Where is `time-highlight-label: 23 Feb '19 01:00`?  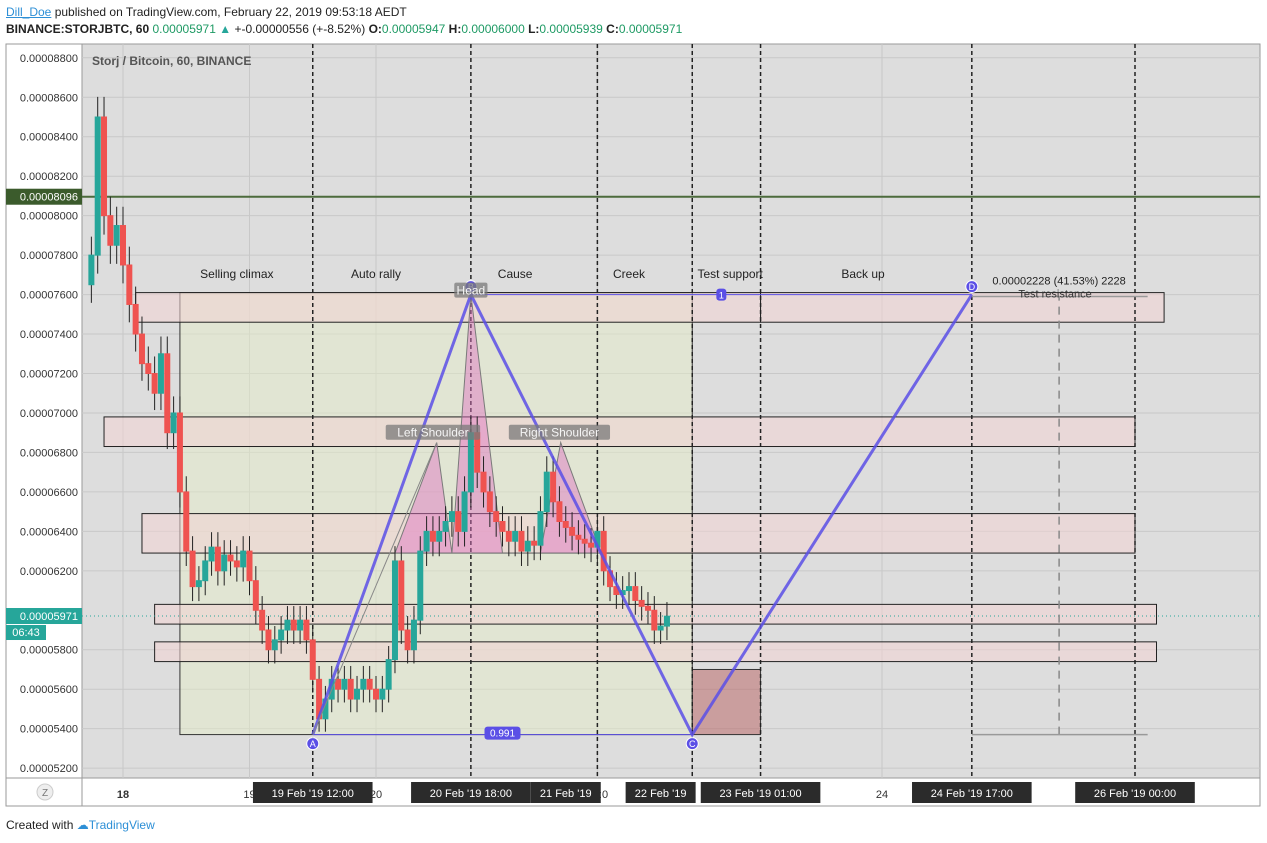
time-highlight-label: 23 Feb '19 01:00 is located at coordinates (760, 794).